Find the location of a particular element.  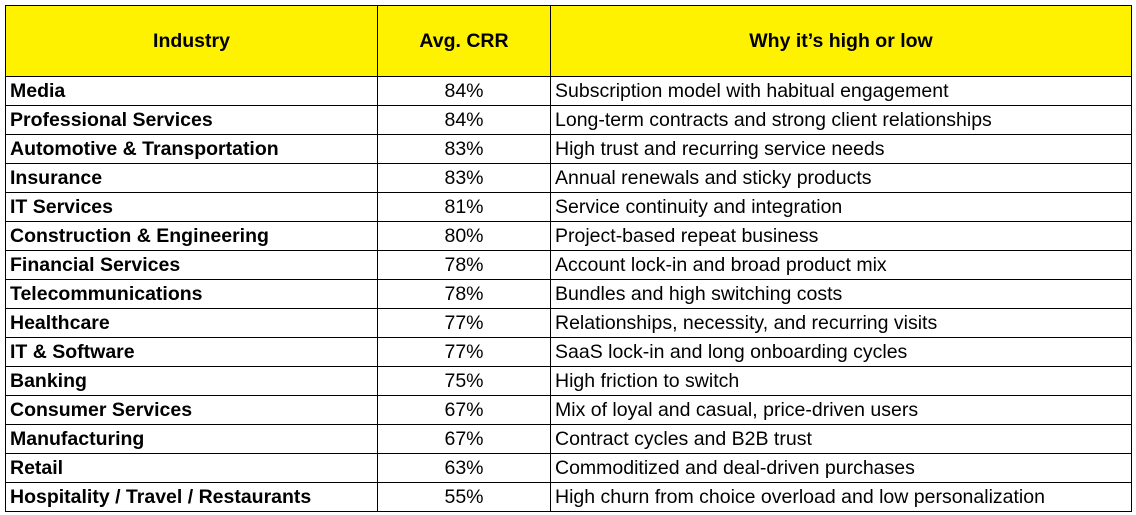

crr-cell: 63% is located at coordinates (464, 468).